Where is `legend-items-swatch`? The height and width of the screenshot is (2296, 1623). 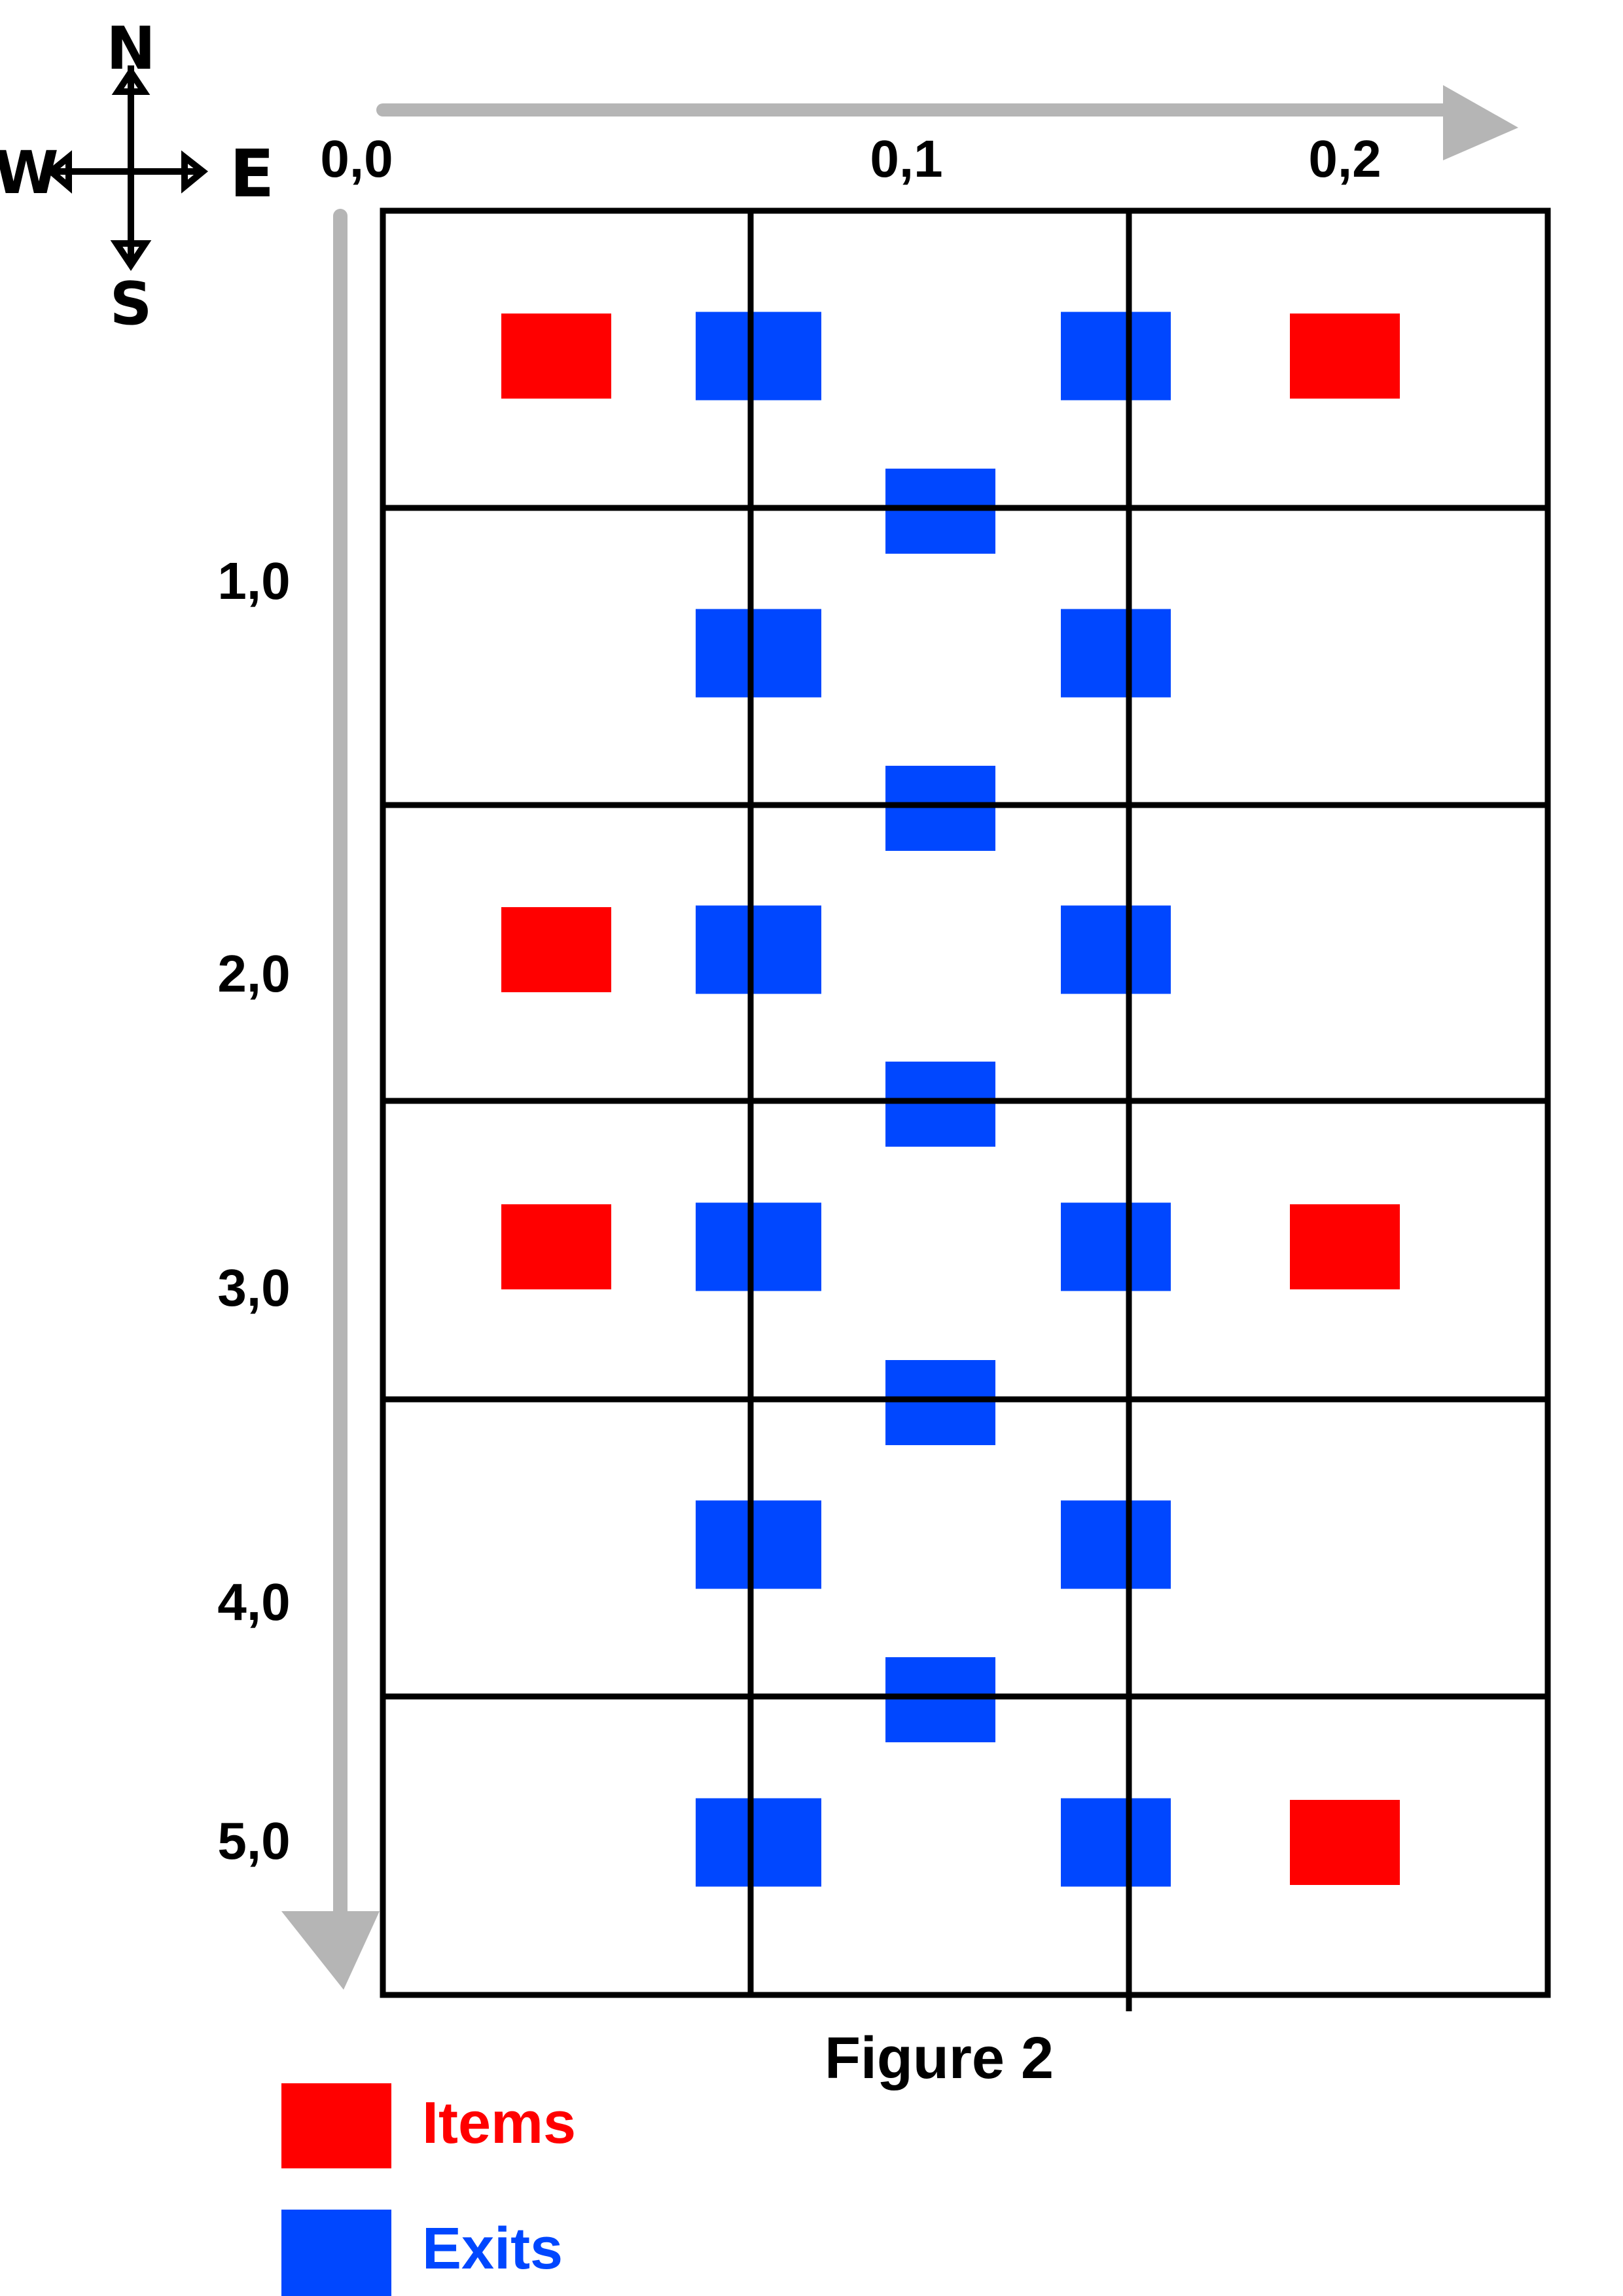 legend-items-swatch is located at coordinates (336, 2125).